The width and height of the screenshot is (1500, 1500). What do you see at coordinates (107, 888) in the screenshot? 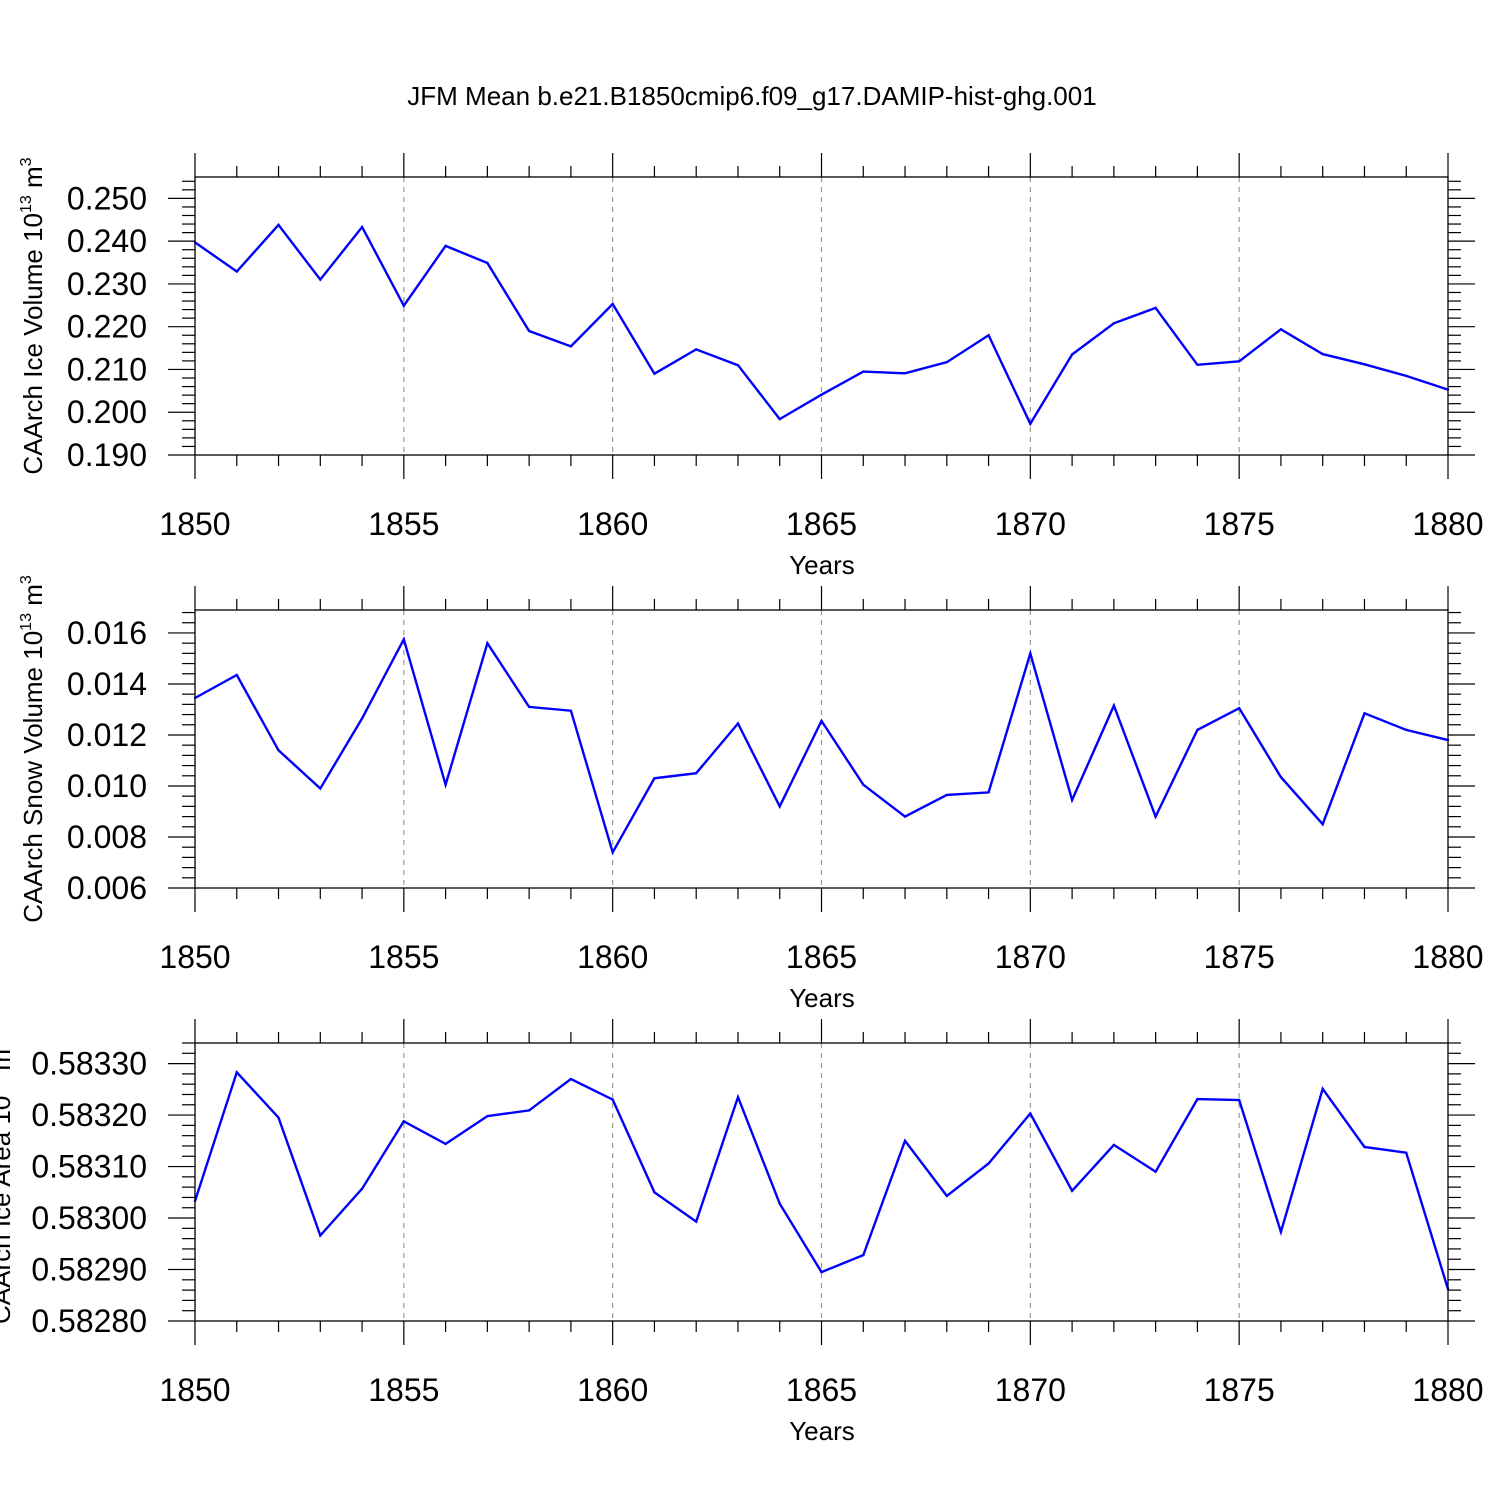
I see `y-tick-label: 0.006` at bounding box center [107, 888].